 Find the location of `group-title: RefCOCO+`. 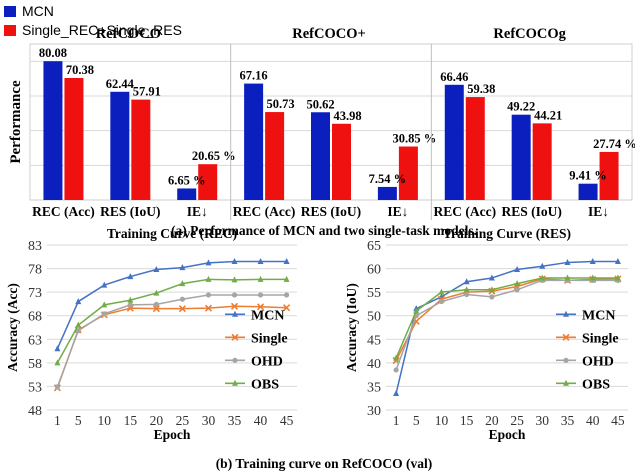

group-title: RefCOCO+ is located at coordinates (329, 34).